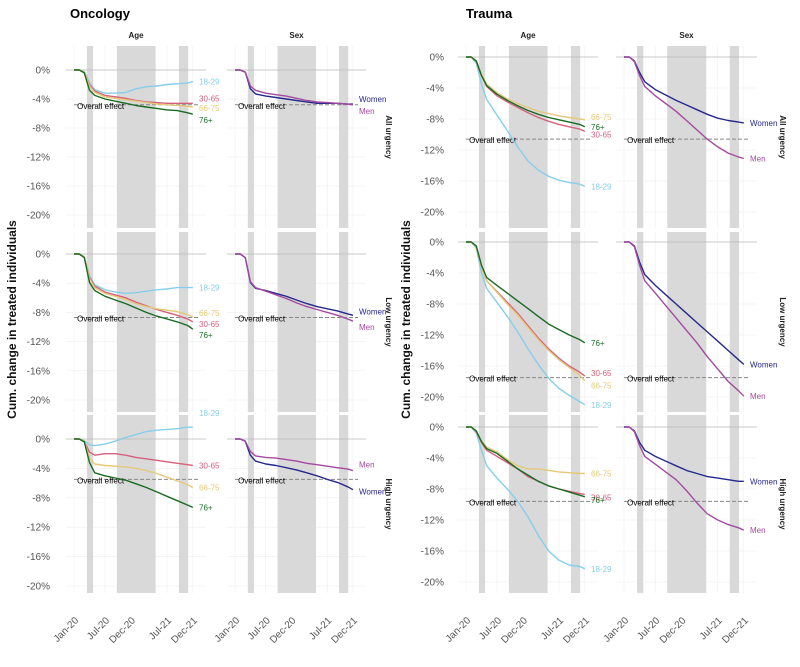  Describe the element at coordinates (489, 13) in the screenshot. I see `group-title-trauma: Trauma` at that location.